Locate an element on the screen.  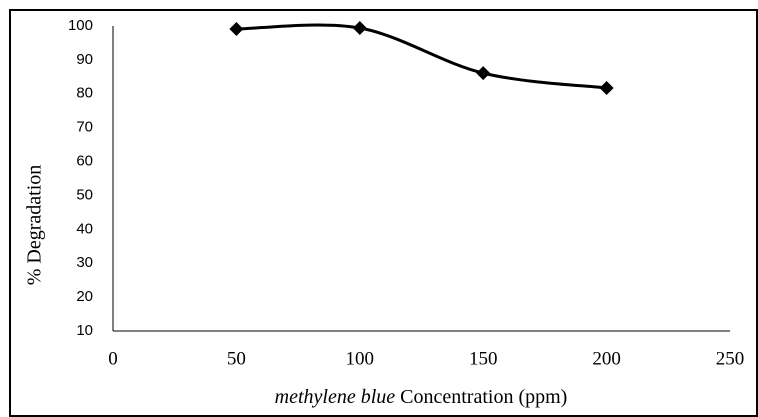
x-tick-label: 100 is located at coordinates (360, 358).